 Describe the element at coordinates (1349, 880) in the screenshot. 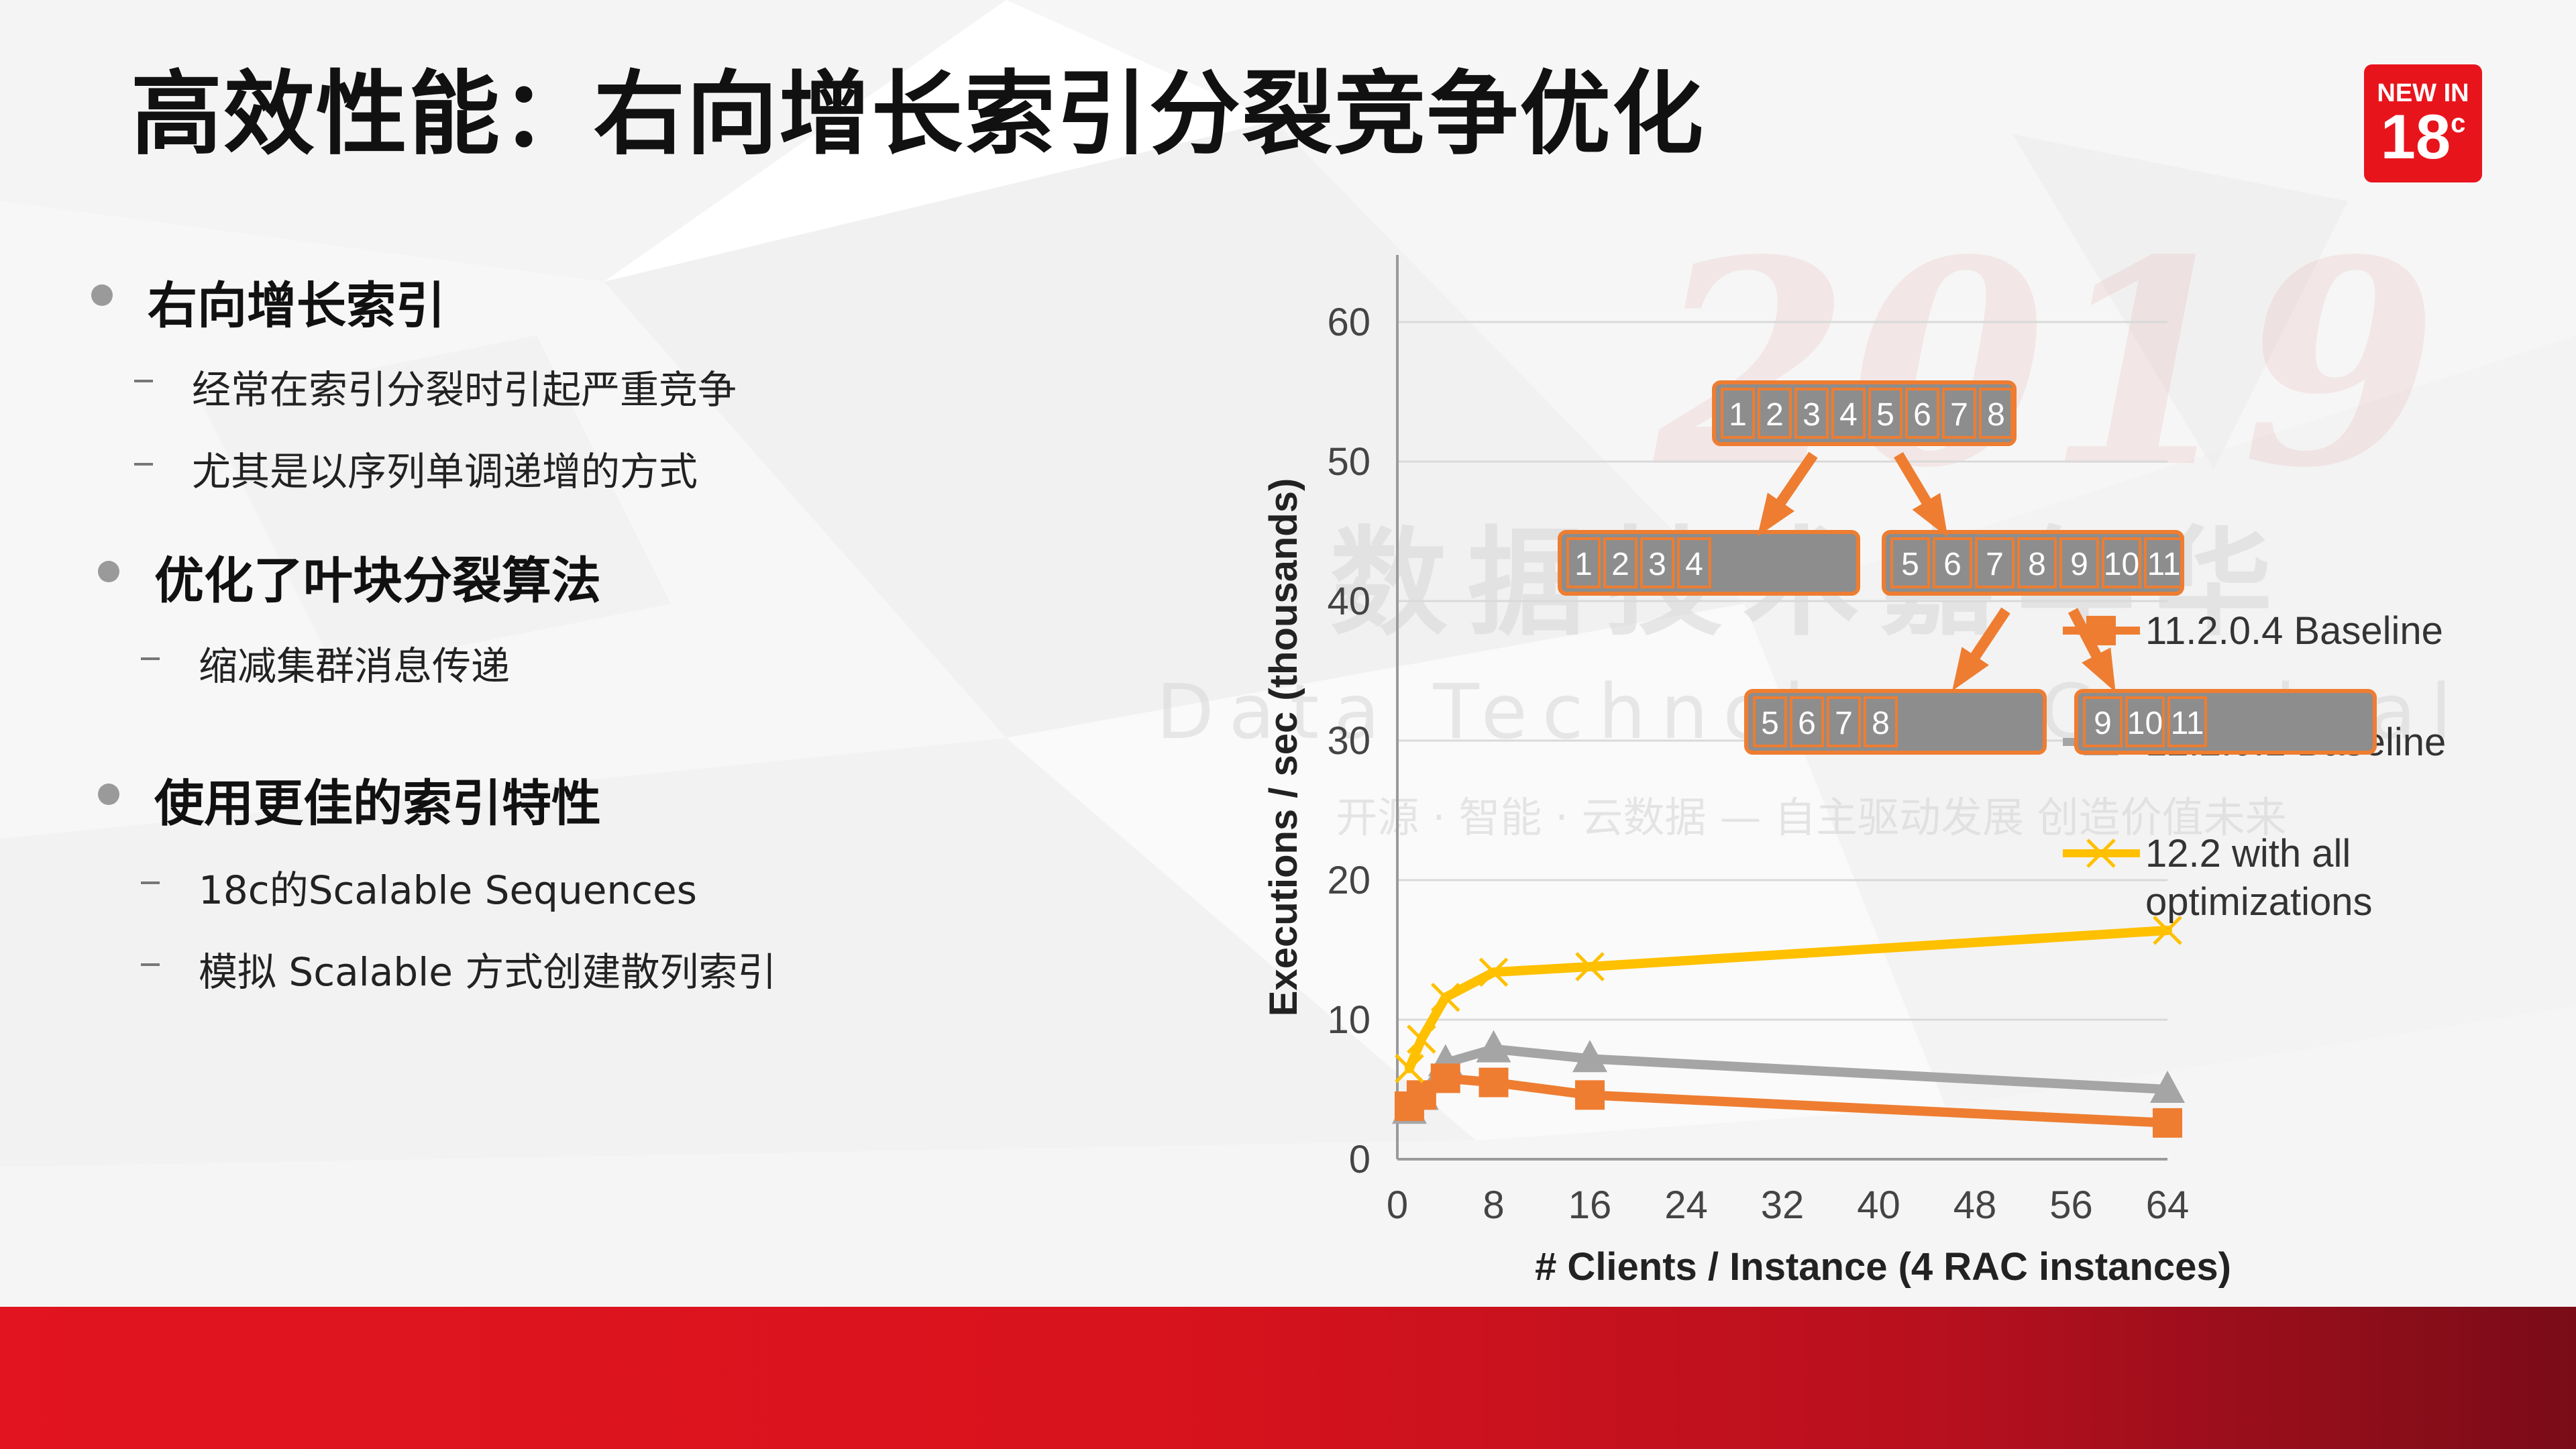

I see `y-tick-label: 20` at that location.